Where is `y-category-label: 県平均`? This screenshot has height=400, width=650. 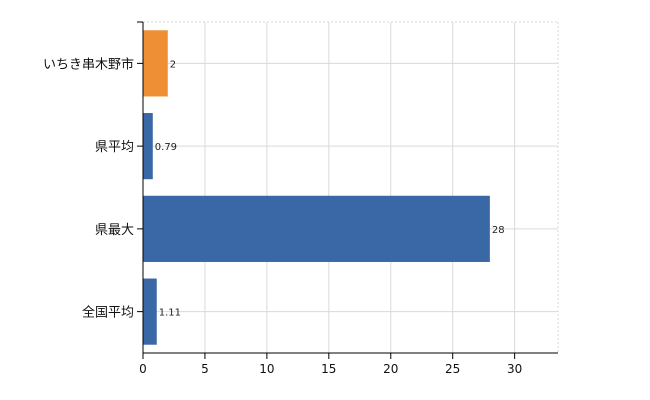
y-category-label: 県平均 is located at coordinates (114, 147).